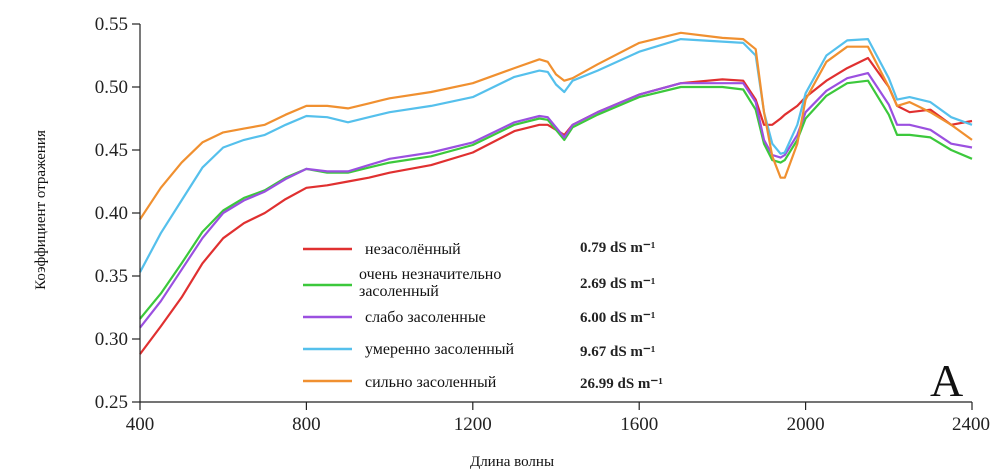  What do you see at coordinates (621, 384) in the screenshot?
I see `legend-ec-value: 26.99 dS m⁻¹` at bounding box center [621, 384].